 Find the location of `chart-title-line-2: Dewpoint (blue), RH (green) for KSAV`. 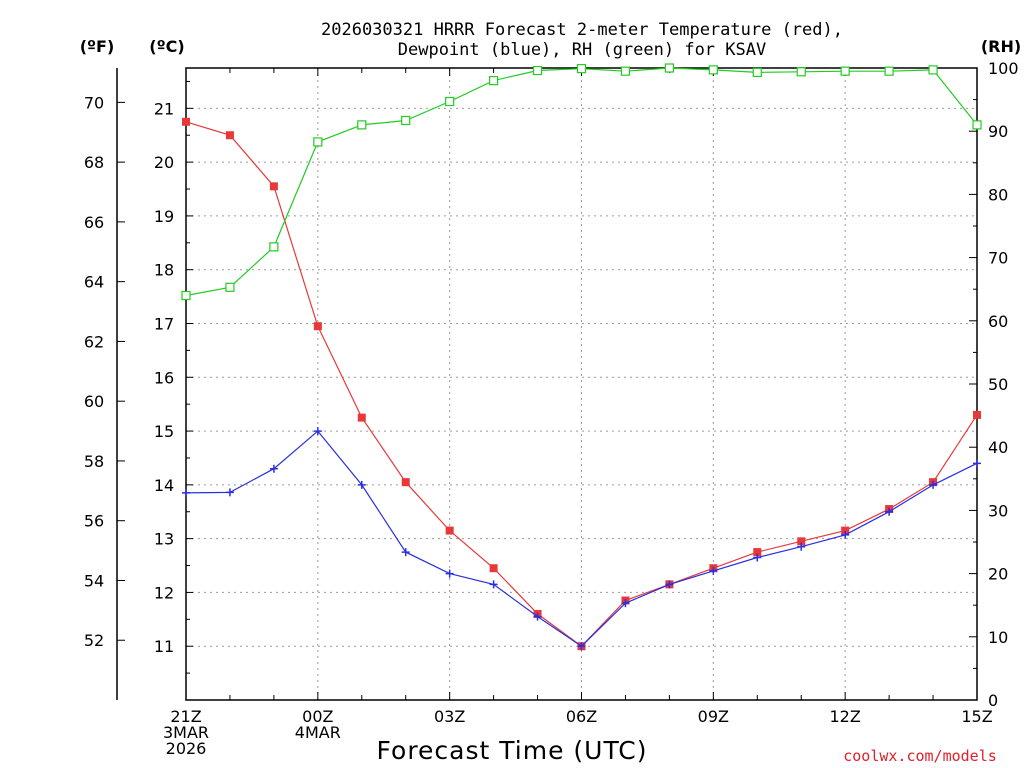

chart-title-line-2: Dewpoint (blue), RH (green) for KSAV is located at coordinates (582, 50).